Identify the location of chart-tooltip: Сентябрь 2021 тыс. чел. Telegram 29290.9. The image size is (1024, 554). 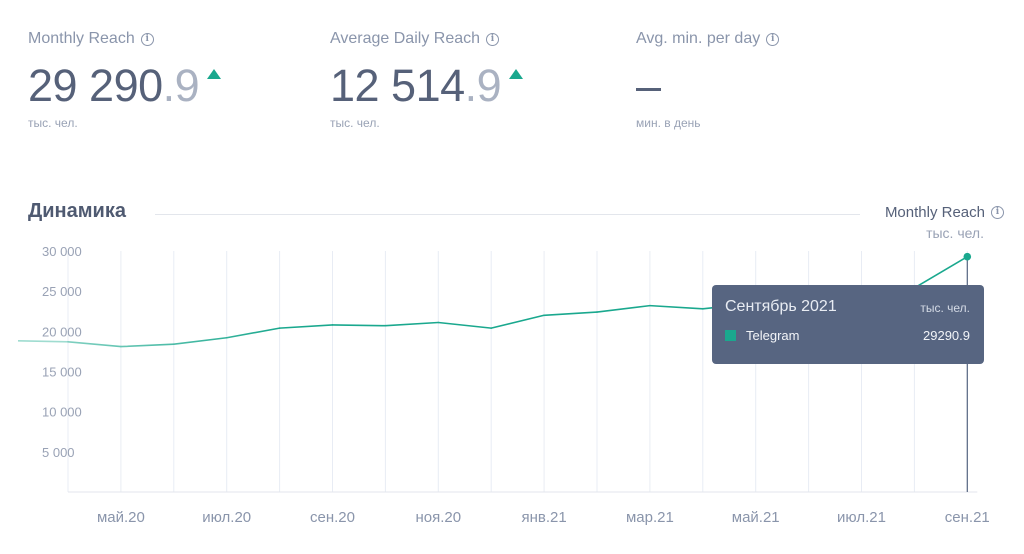
(848, 324).